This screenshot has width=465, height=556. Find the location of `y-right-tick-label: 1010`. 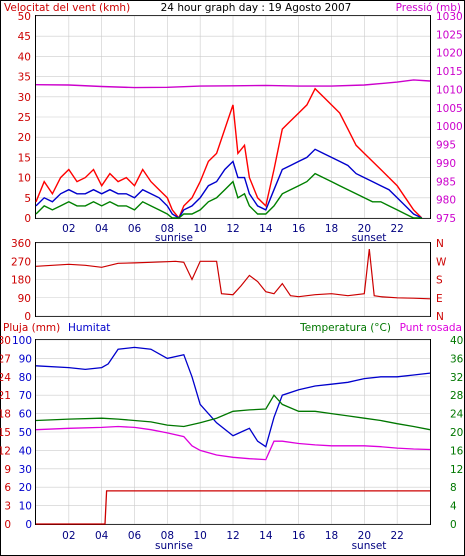

y-right-tick-label: 1010 is located at coordinates (449, 90).